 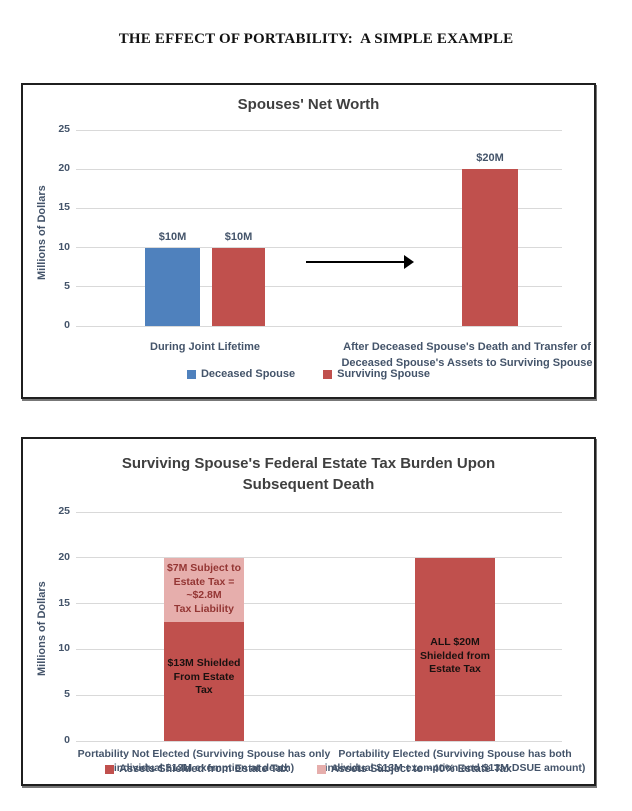 I want to click on legend-swatch-shielded, so click(x=110, y=769).